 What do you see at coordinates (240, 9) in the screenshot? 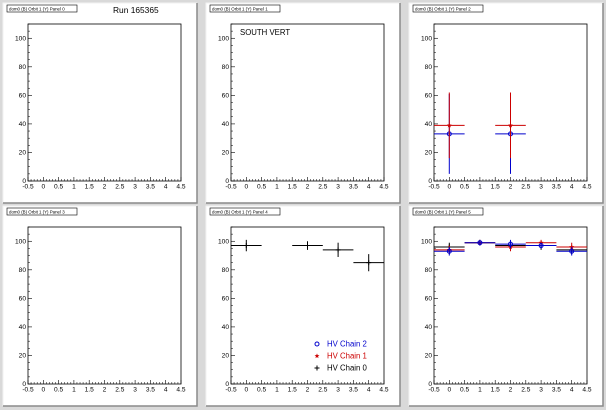
I see `pad-title: dom0 (B) Orbit 1 (Y) Panel 1` at bounding box center [240, 9].